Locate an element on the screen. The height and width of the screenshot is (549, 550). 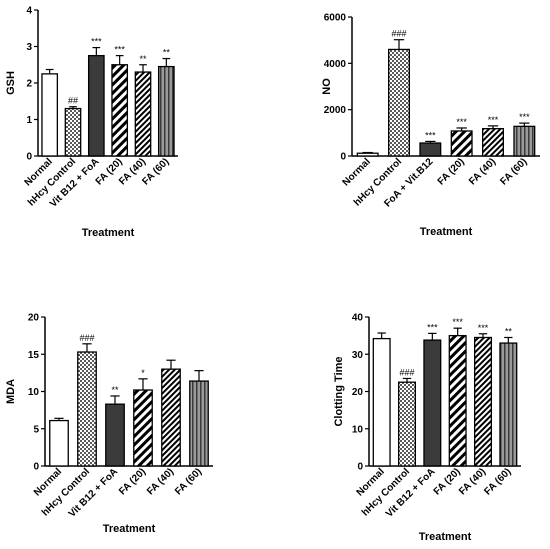
significance-label: ## is located at coordinates (73, 101).